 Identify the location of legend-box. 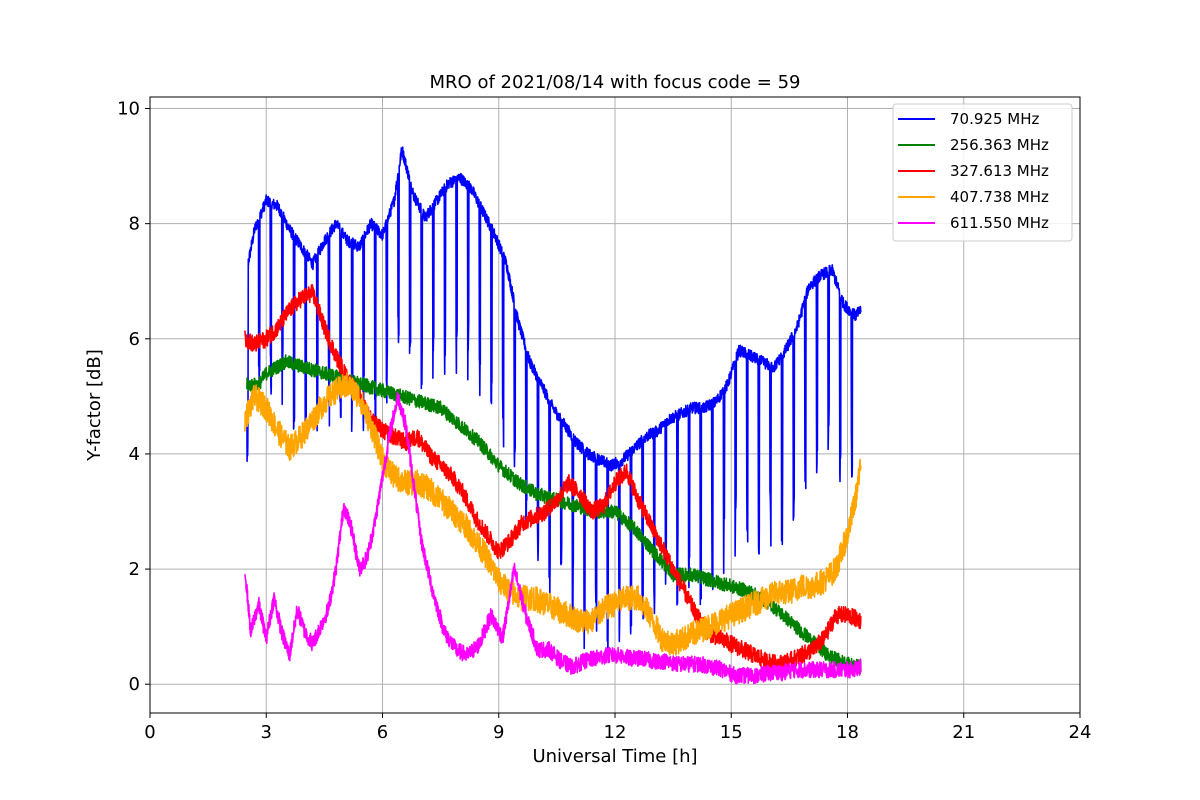
(982, 172).